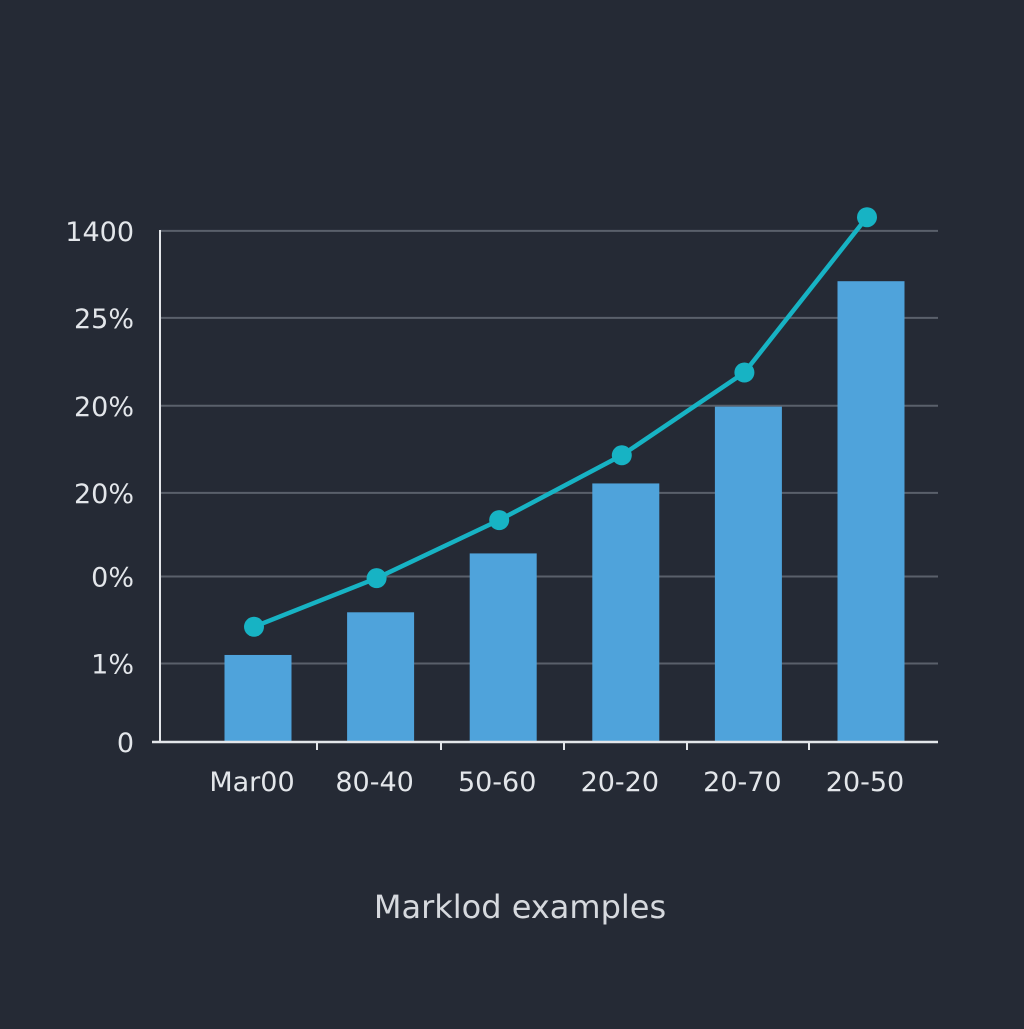 The height and width of the screenshot is (1029, 1024). What do you see at coordinates (125, 743) in the screenshot?
I see `y-tick-label: 0` at bounding box center [125, 743].